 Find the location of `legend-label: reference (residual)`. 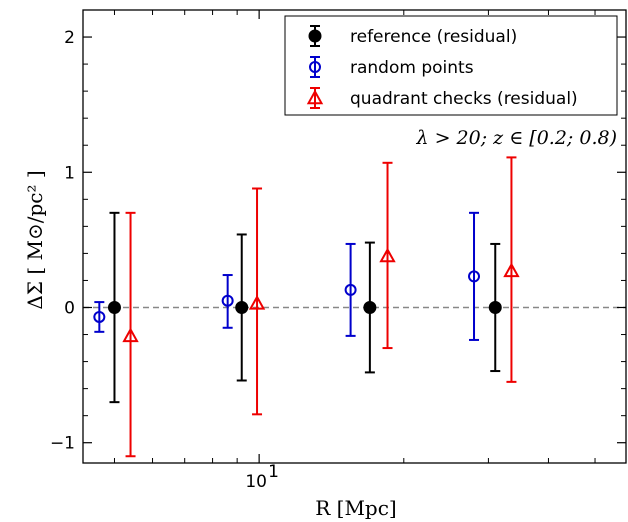

legend-label: reference (residual) is located at coordinates (433, 37).